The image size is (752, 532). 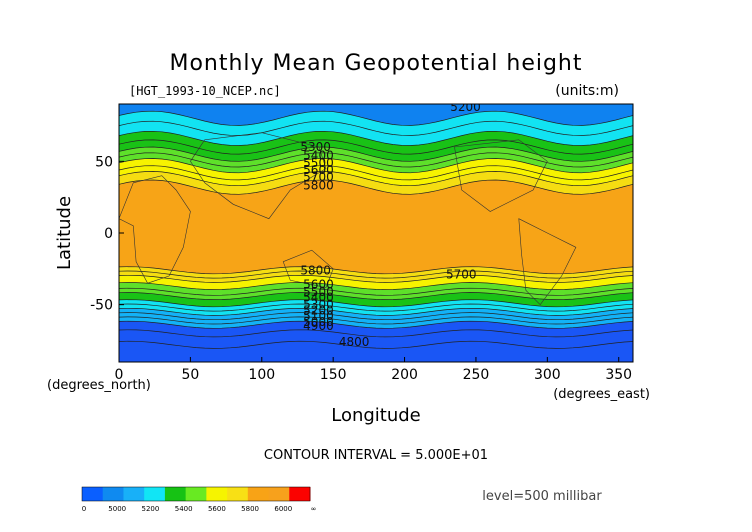 I want to click on x-axis-ticks: 0 50 100 150 200 250 300 350, so click(x=373, y=370).